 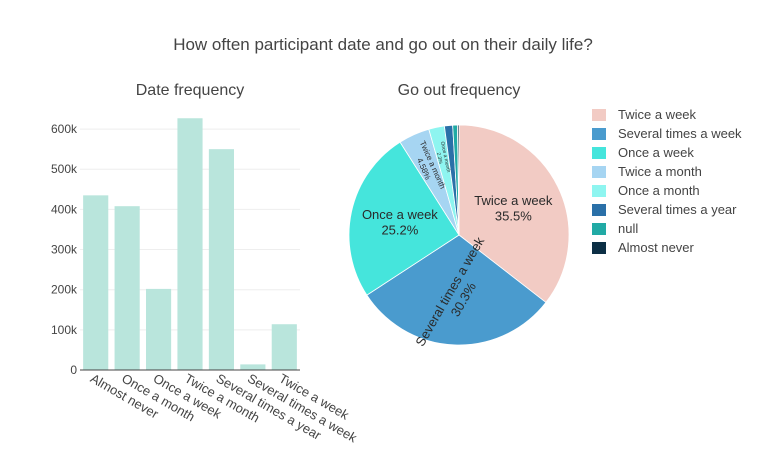 What do you see at coordinates (680, 133) in the screenshot?
I see `legend-label: Several times a week` at bounding box center [680, 133].